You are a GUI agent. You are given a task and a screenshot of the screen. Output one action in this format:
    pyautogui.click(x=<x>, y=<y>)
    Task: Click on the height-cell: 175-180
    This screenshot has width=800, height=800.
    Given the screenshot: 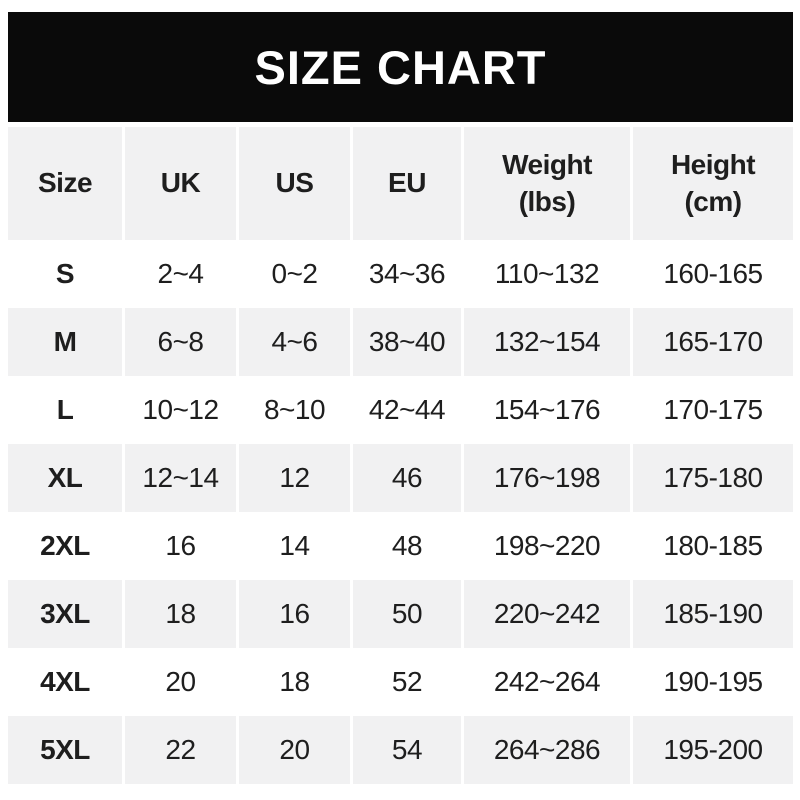 What is the action you would take?
    pyautogui.click(x=713, y=478)
    